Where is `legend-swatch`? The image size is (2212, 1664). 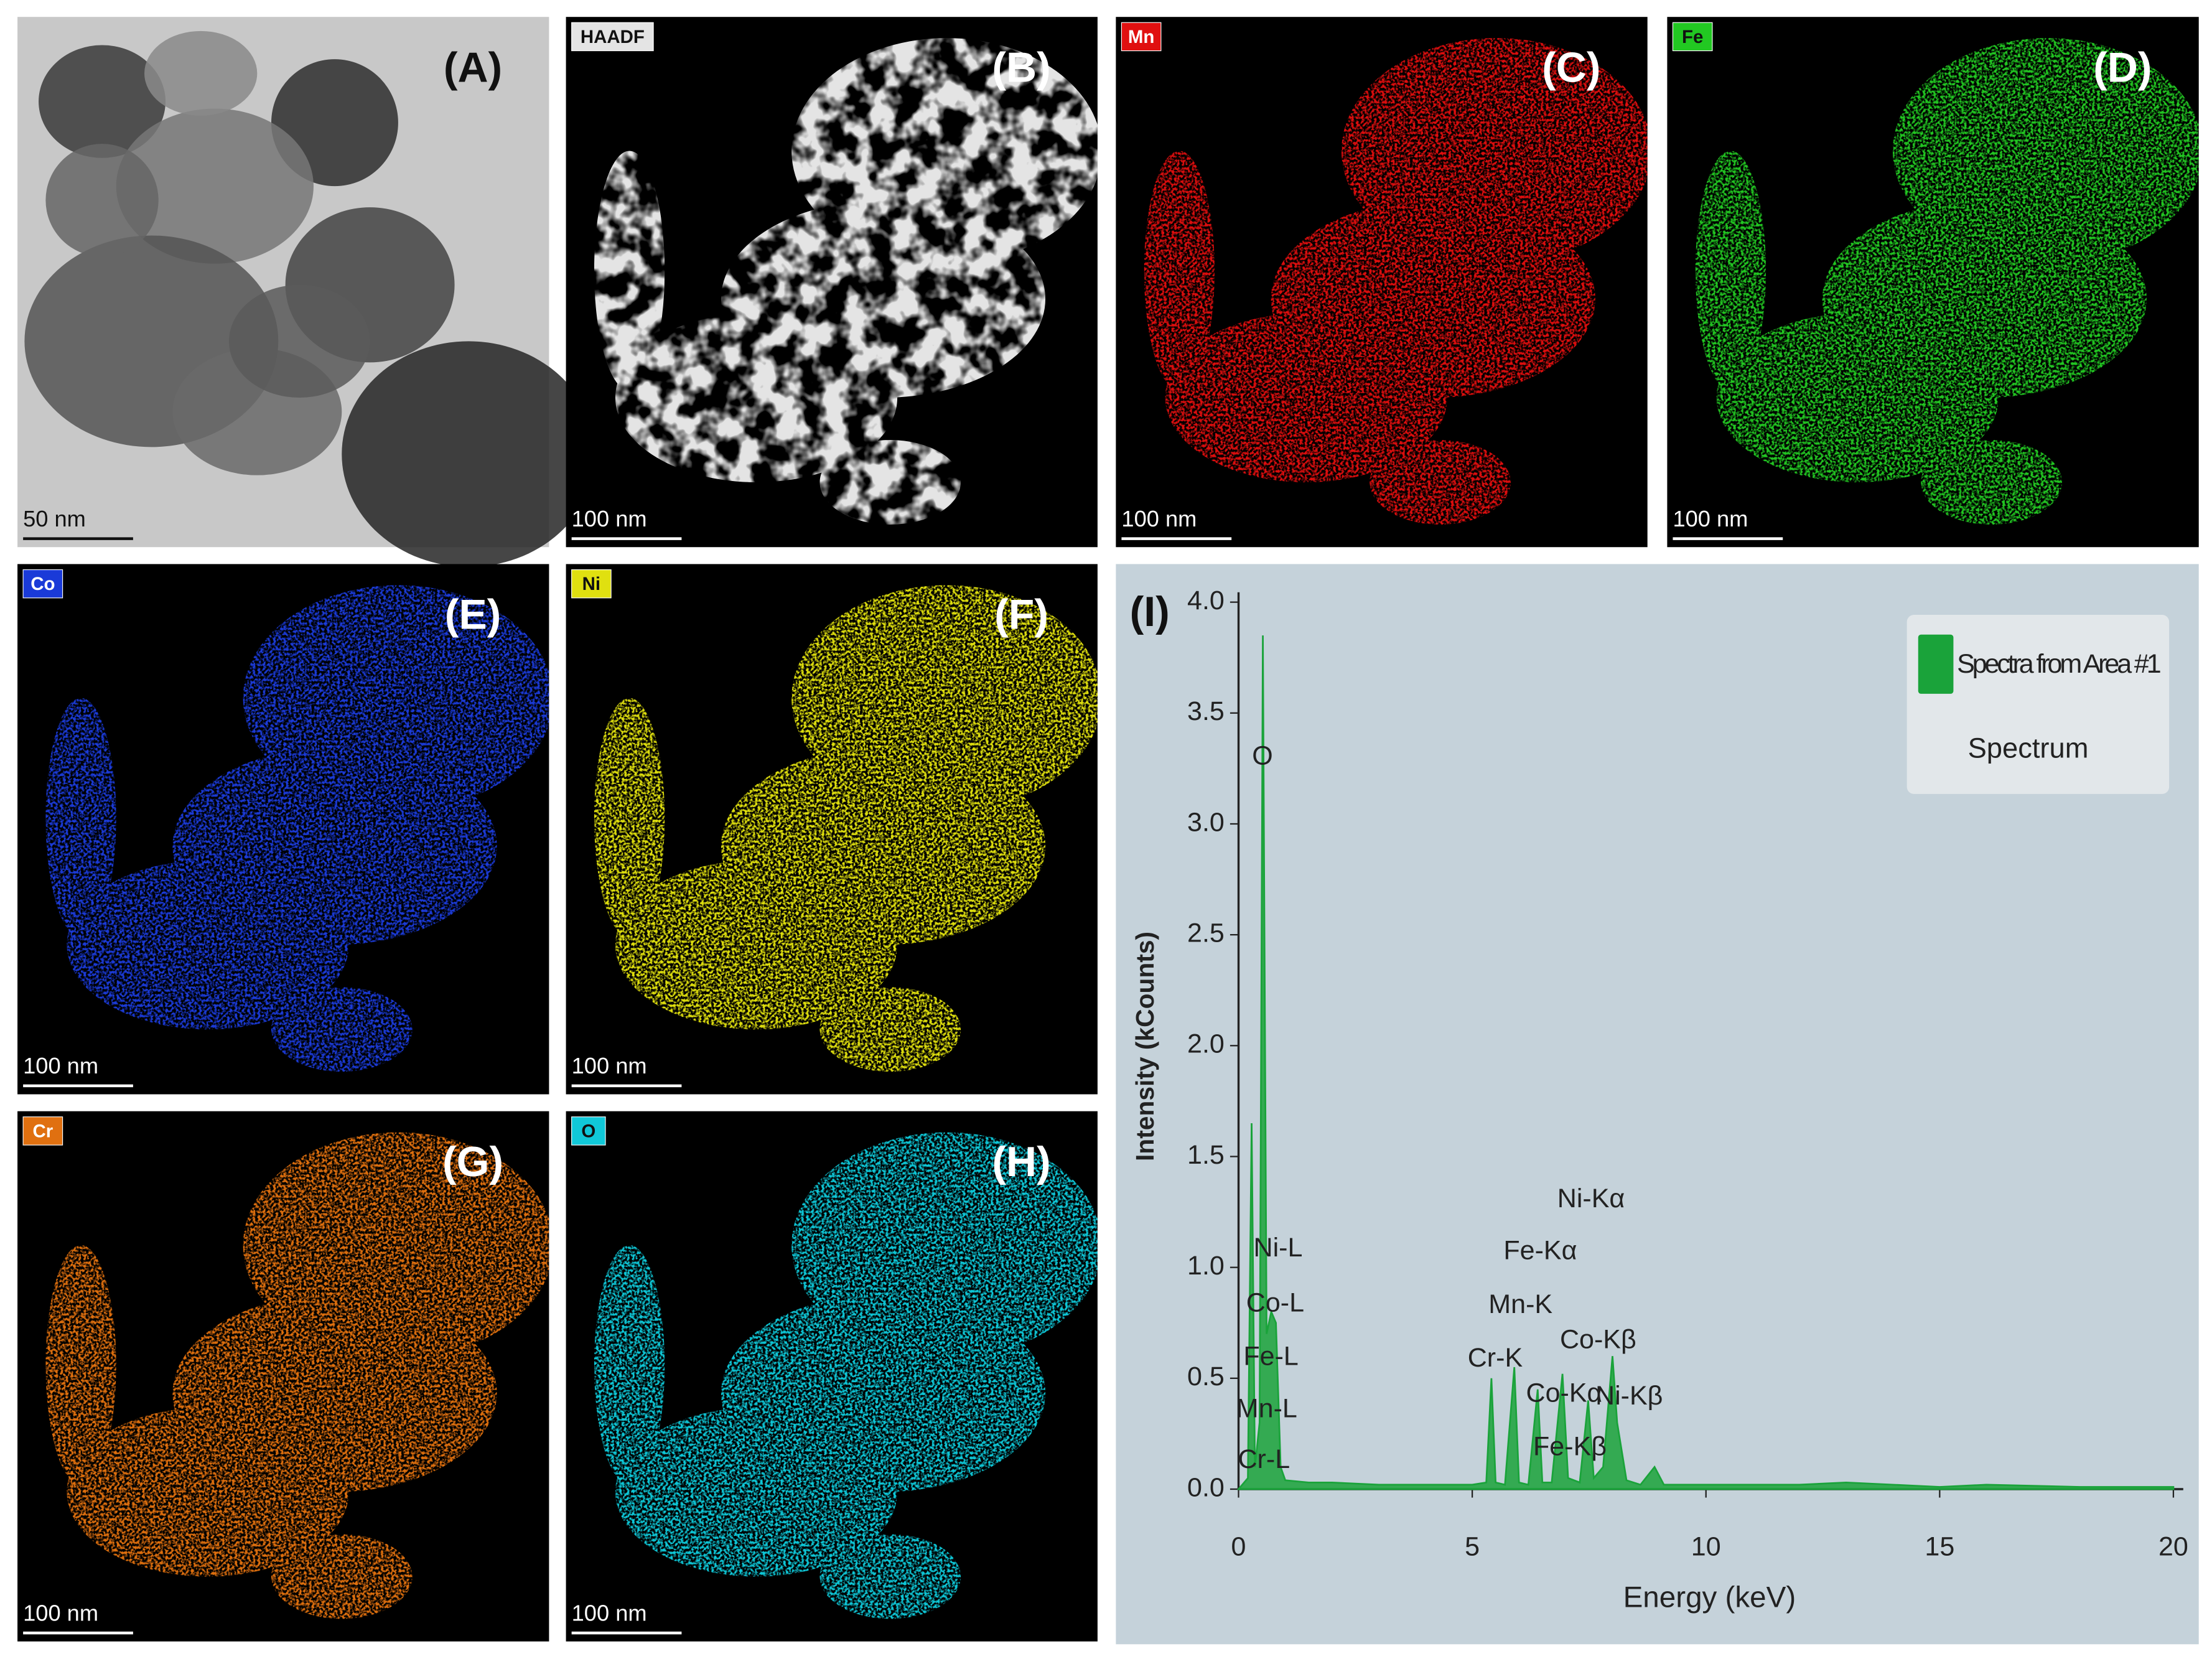 legend-swatch is located at coordinates (1936, 664).